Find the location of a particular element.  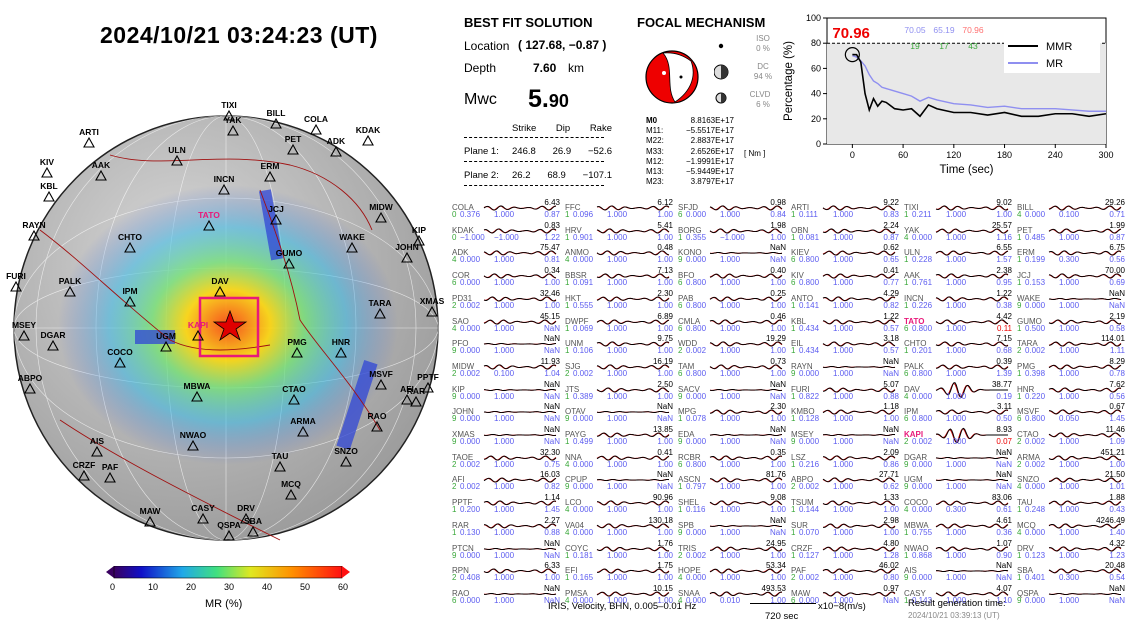

waveform-mr: 0.57 is located at coordinates (891, 328).